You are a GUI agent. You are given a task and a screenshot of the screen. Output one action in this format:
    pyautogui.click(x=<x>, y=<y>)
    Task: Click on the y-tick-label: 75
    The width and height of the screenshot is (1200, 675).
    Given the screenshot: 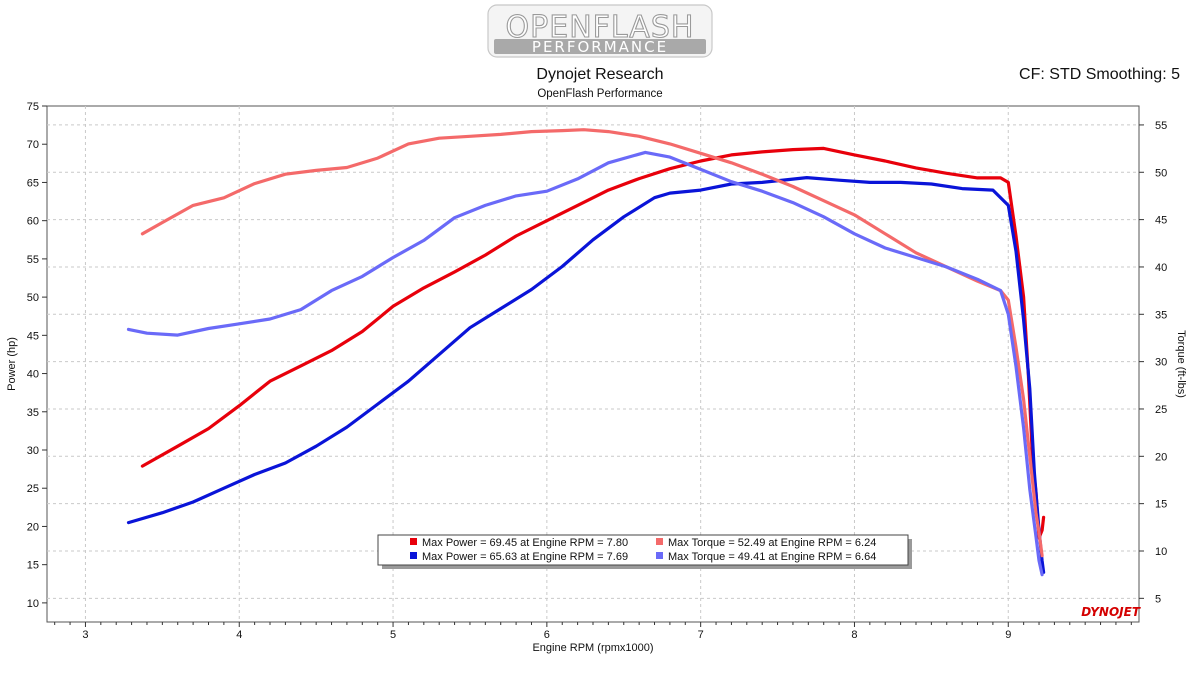 What is the action you would take?
    pyautogui.click(x=33, y=107)
    